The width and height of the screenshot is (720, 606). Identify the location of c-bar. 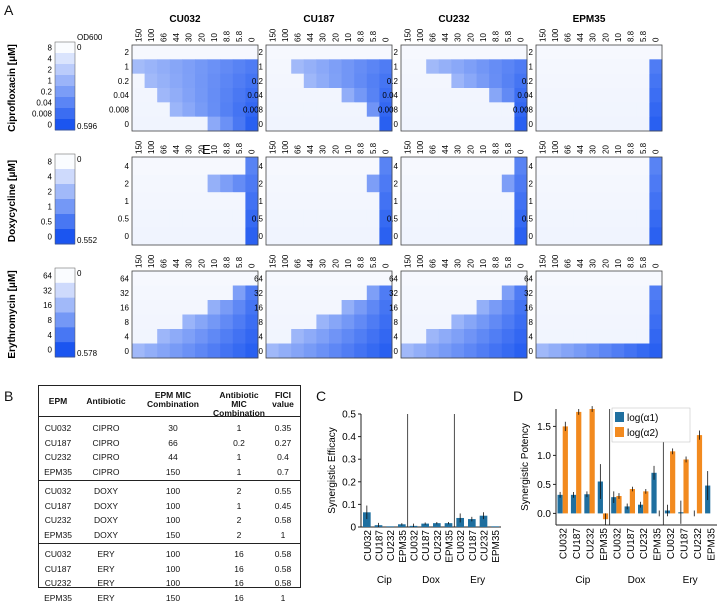
(472, 523).